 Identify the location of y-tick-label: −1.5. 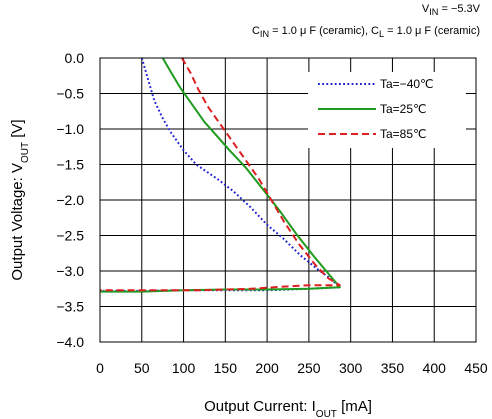
(70, 165).